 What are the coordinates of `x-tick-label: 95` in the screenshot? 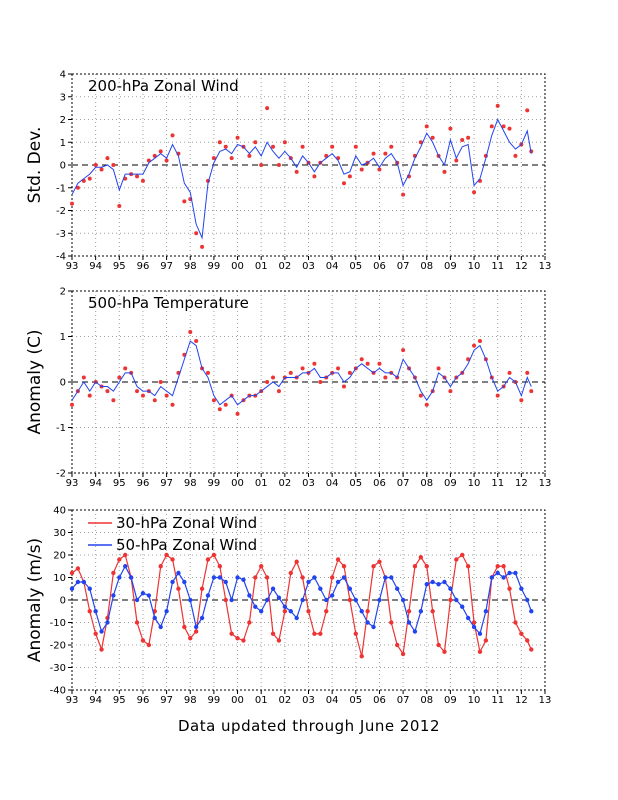 It's located at (119, 266).